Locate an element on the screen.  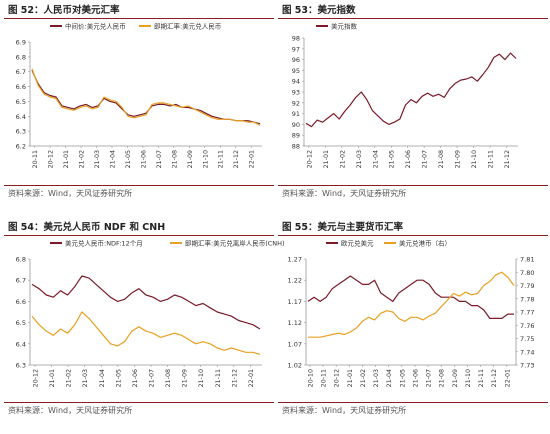
legend-label-2: 美元兑港币（右） is located at coordinates (425, 242).